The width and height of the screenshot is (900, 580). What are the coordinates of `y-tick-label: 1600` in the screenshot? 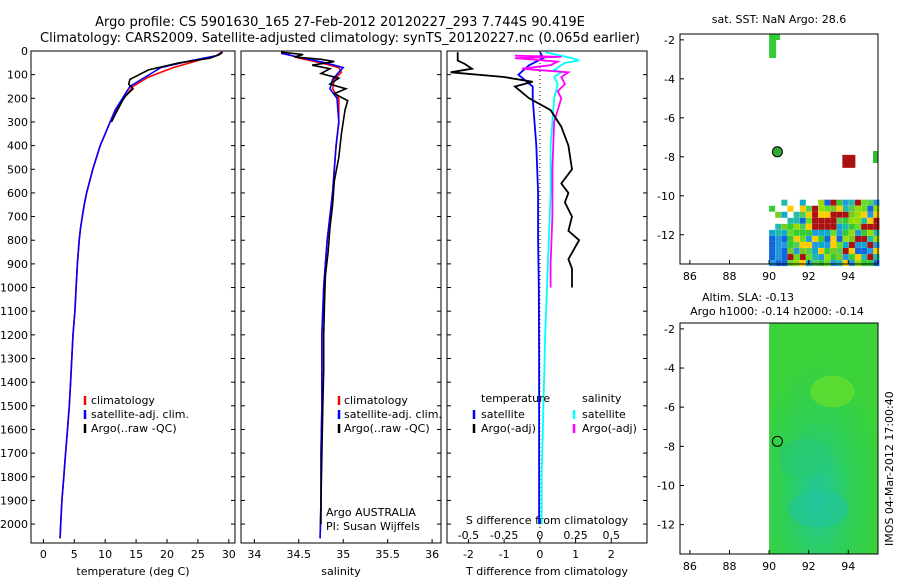 It's located at (14, 429).